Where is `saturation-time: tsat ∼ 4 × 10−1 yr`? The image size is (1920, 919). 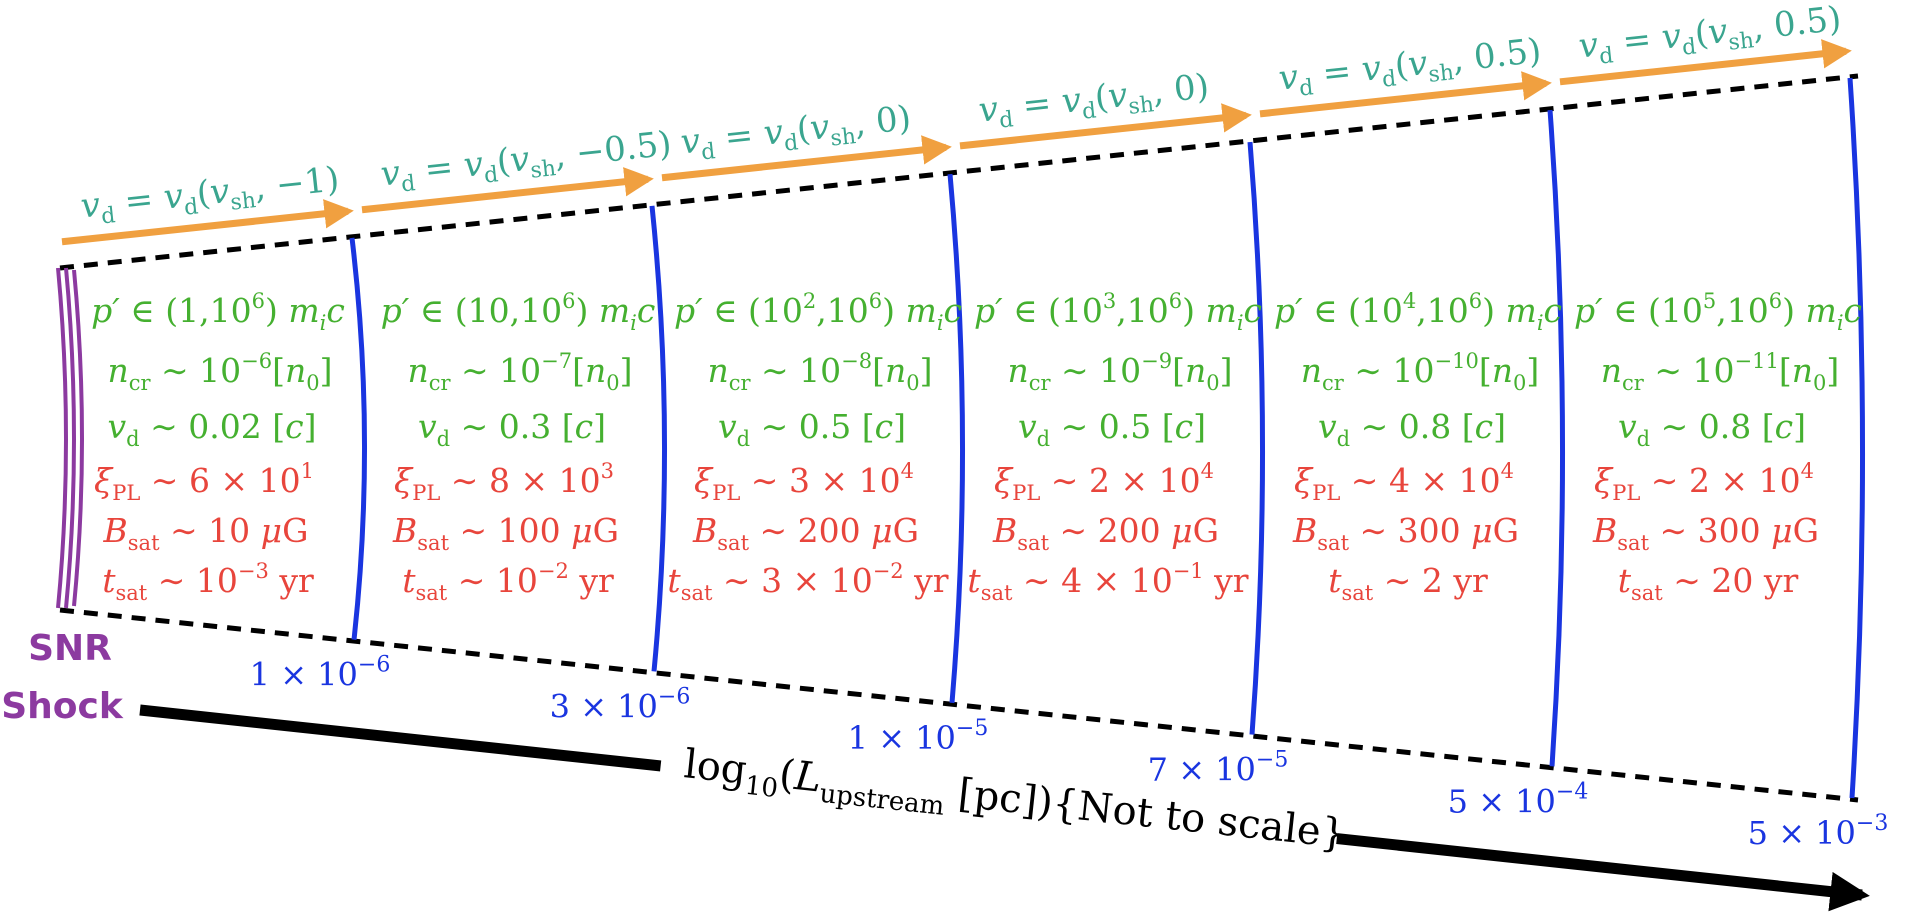 saturation-time: tsat ∼ 4 × 10−1 yr is located at coordinates (1107, 582).